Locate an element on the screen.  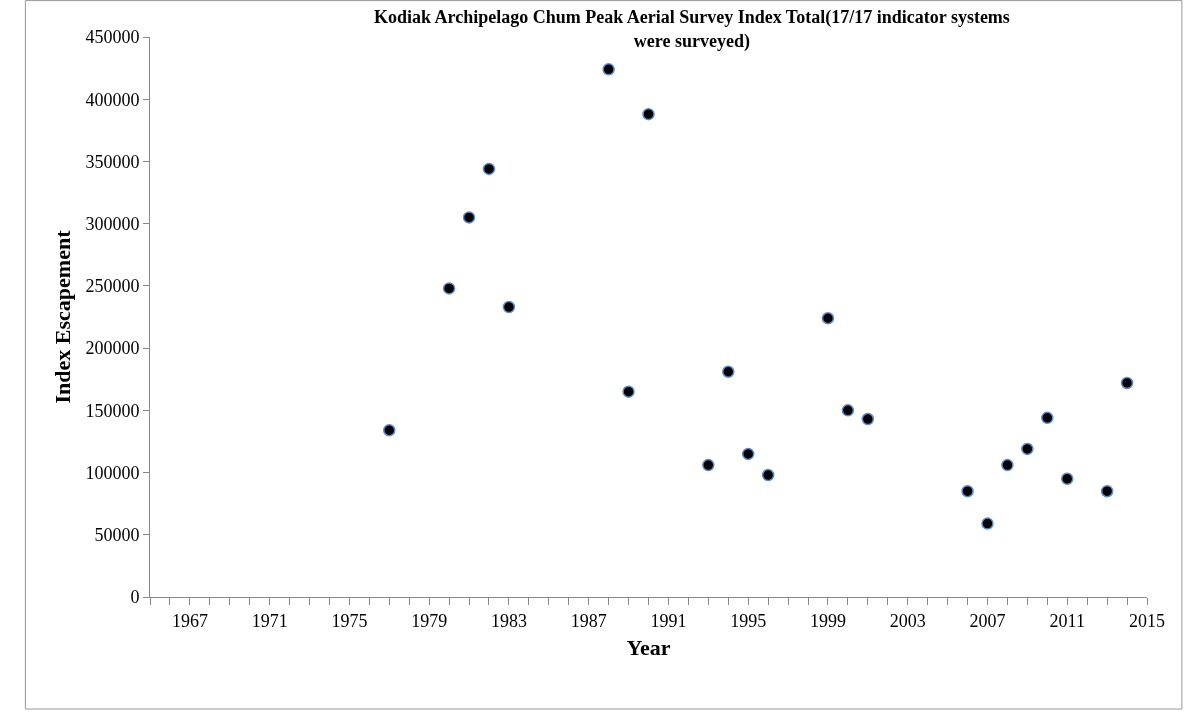
y-tick-label: 0 is located at coordinates (135, 597).